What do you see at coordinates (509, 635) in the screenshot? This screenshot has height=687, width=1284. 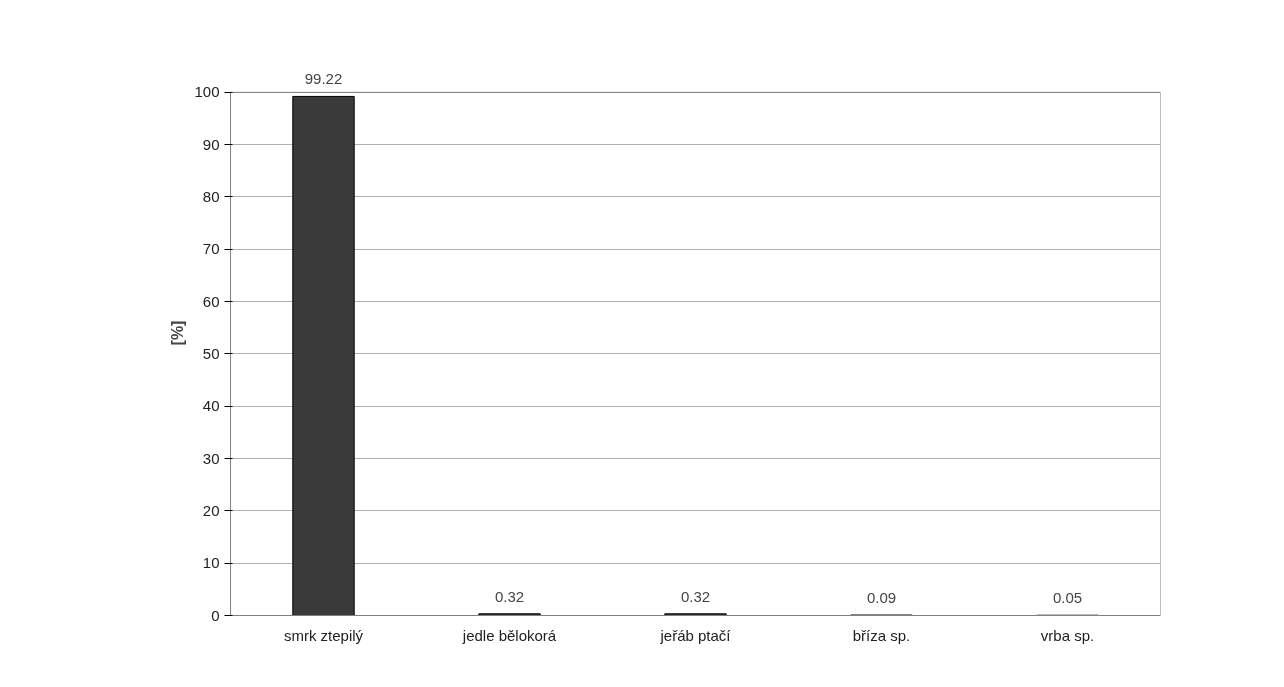 I see `x-tick-label: jedle bělokorá` at bounding box center [509, 635].